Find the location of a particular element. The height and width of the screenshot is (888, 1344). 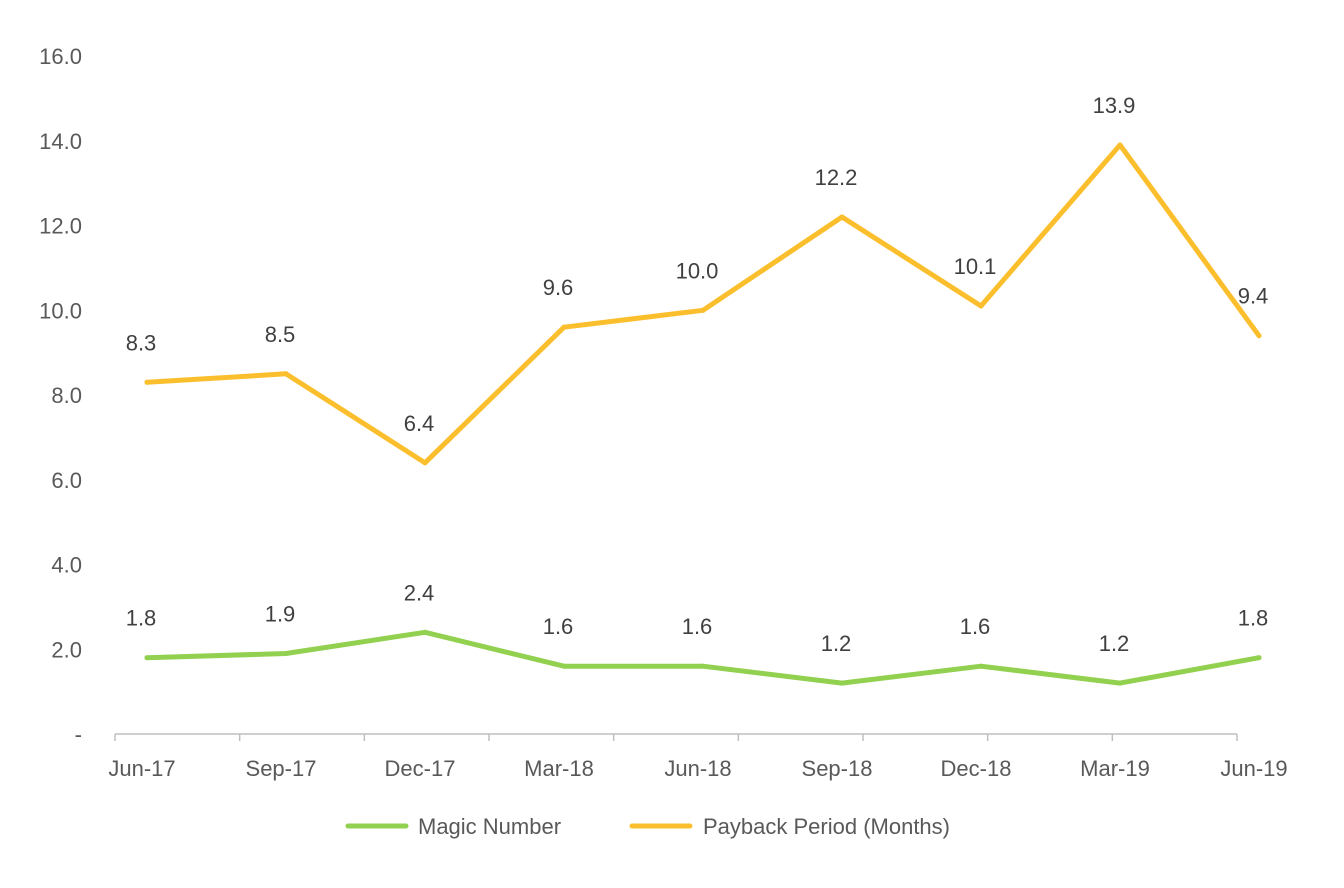

y-tick-label: 8.0 is located at coordinates (66, 395).